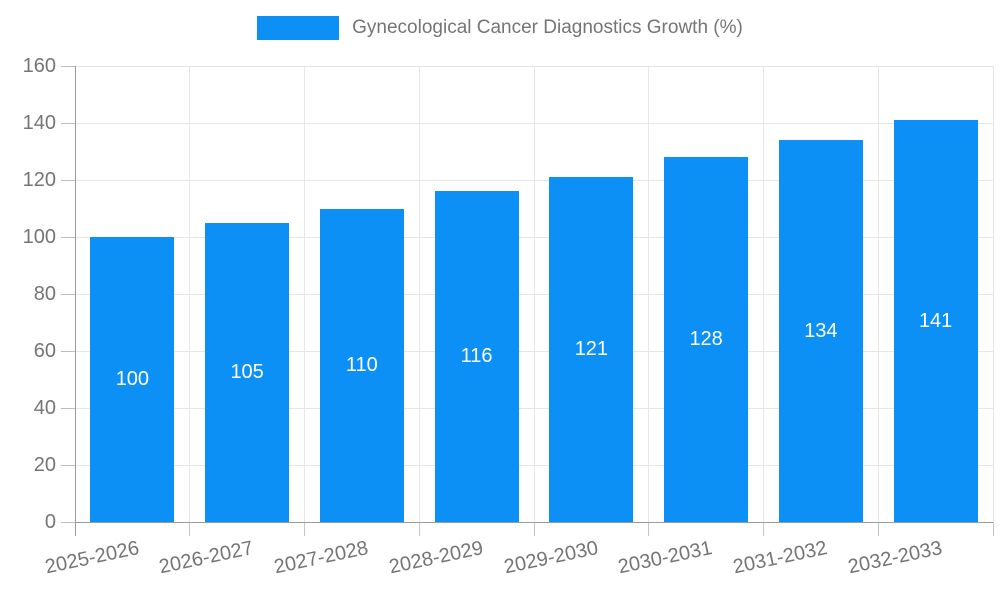 This screenshot has width=1000, height=600. What do you see at coordinates (39, 66) in the screenshot?
I see `y-tick-label: 160` at bounding box center [39, 66].